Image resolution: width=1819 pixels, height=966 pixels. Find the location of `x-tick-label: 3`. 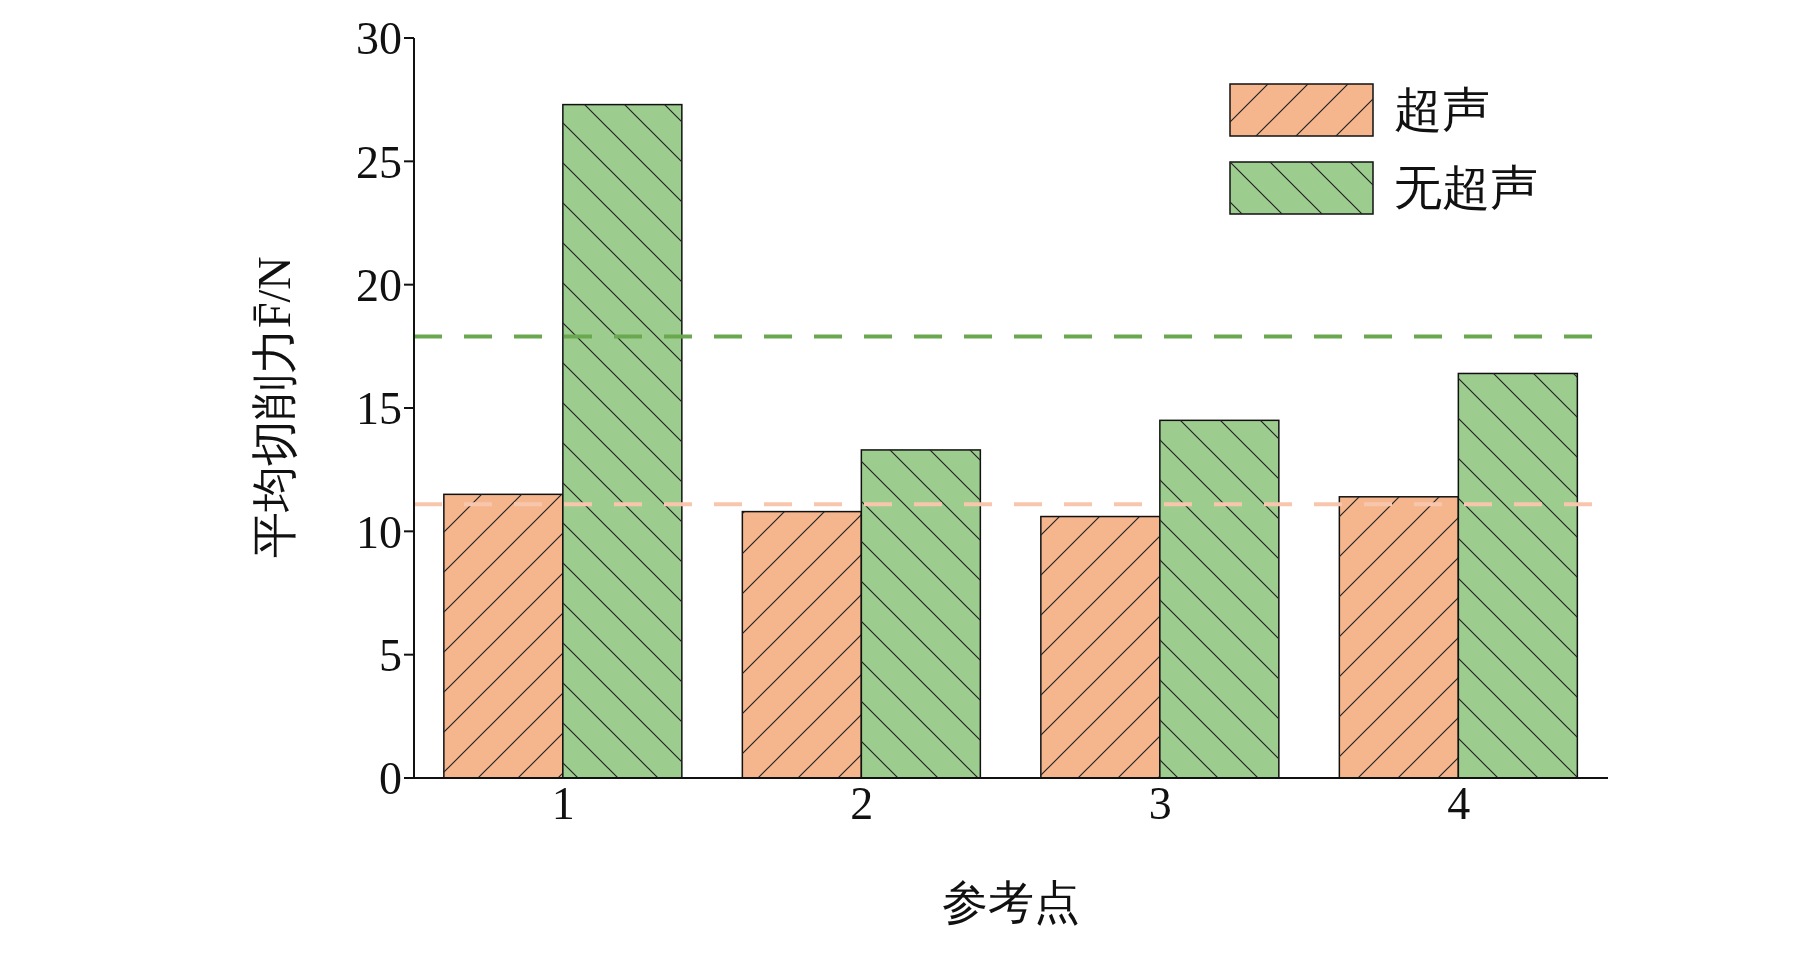

x-tick-label: 3 is located at coordinates (1160, 803).